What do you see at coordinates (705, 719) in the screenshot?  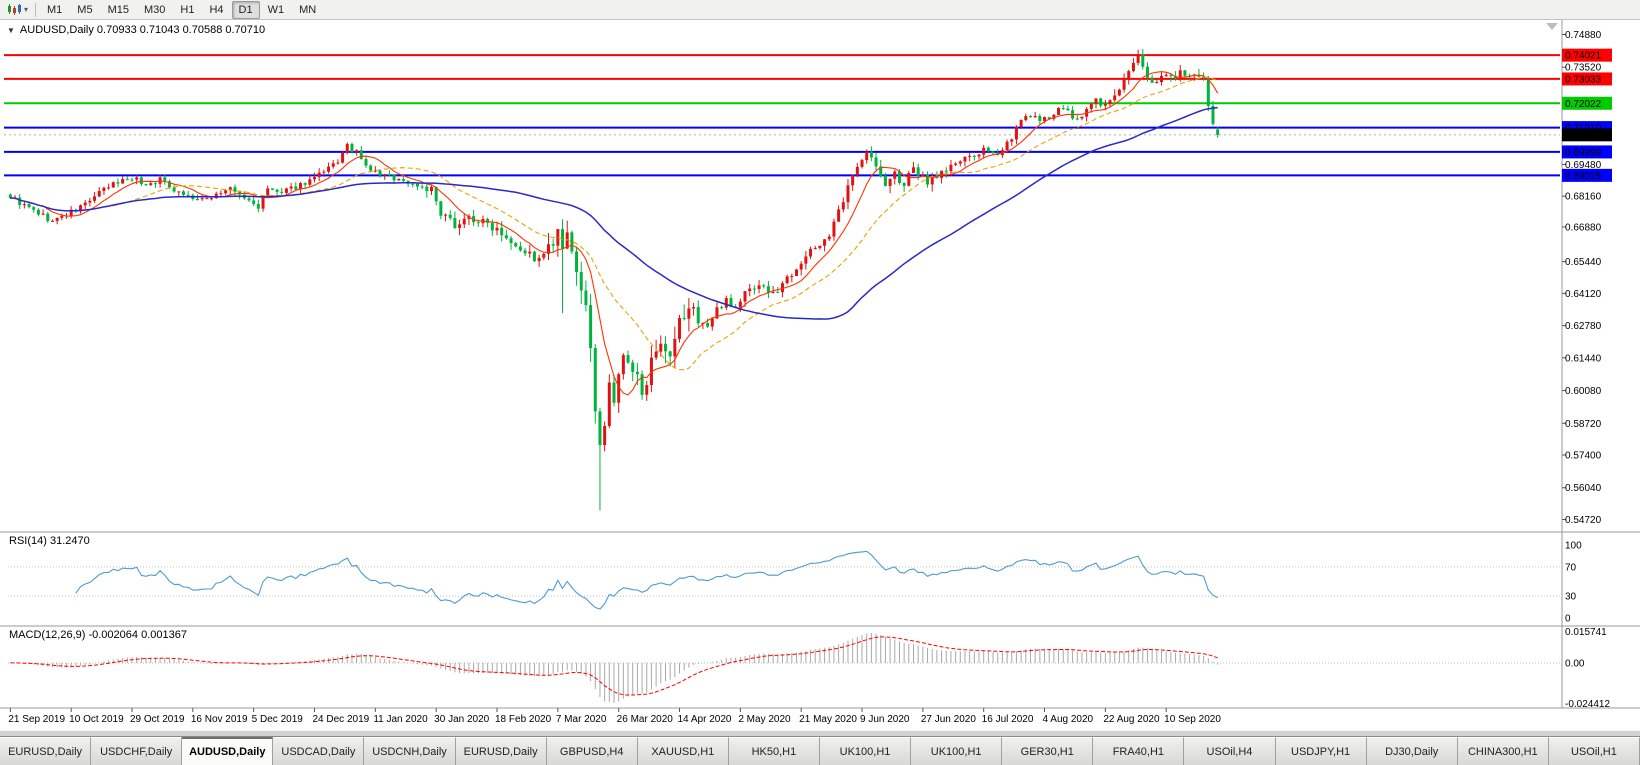 I see `svg-text: 14 Apr 2020` at bounding box center [705, 719].